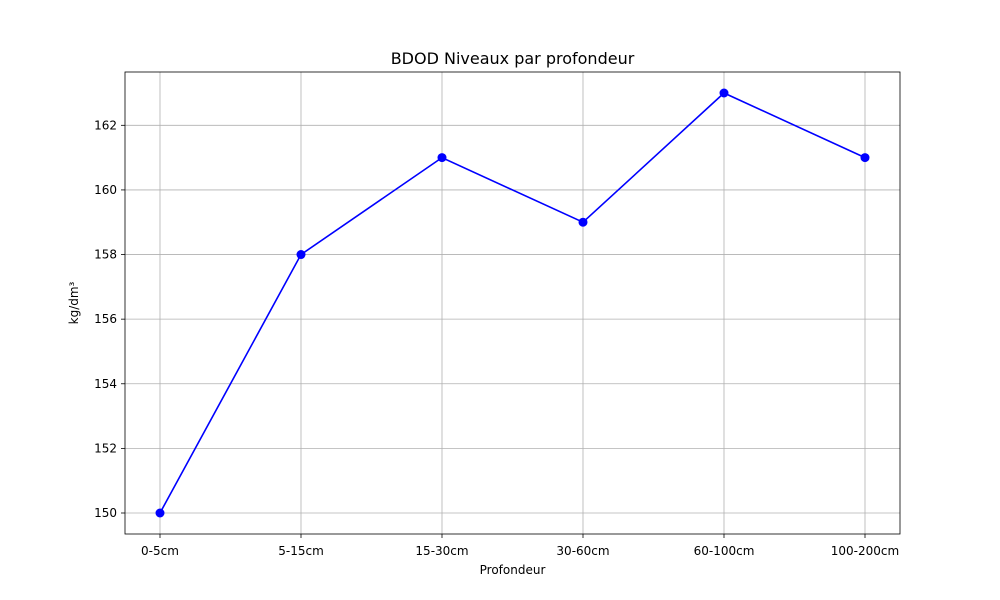 This screenshot has width=1000, height=600. I want to click on x-tick-label: 5-15cm, so click(301, 551).